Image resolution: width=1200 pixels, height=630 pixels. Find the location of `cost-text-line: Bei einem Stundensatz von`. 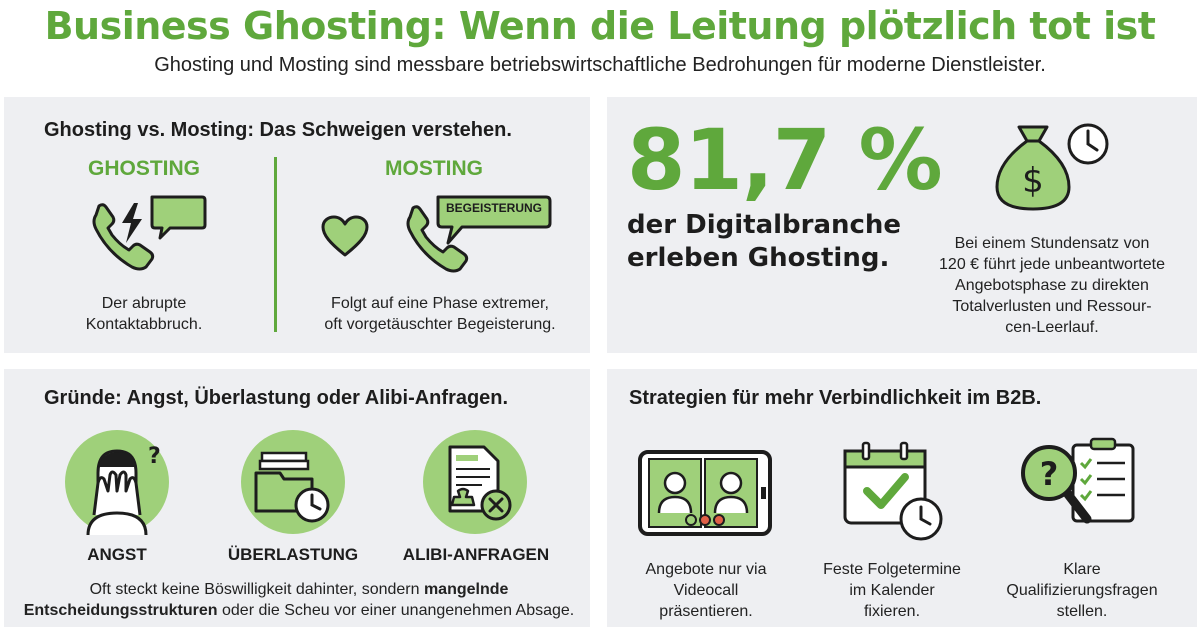

cost-text-line: Bei einem Stundensatz von is located at coordinates (1052, 243).